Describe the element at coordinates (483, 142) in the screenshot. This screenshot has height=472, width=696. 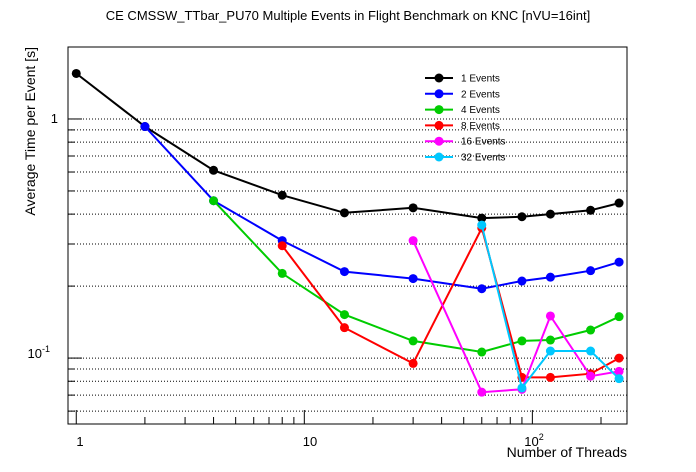
I see `legend-label: 16 Events` at that location.